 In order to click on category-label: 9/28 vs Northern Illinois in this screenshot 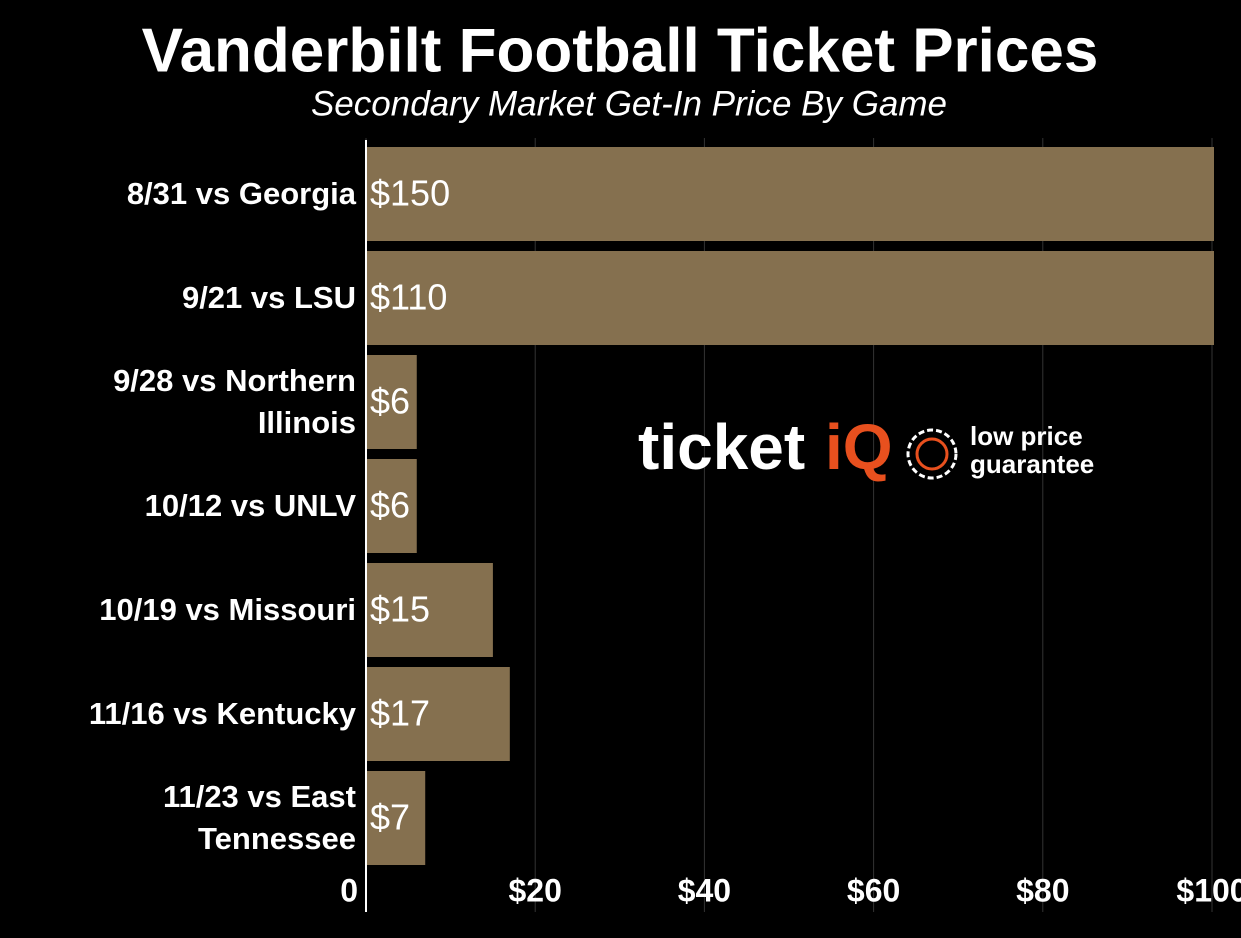, I will do `click(234, 401)`.